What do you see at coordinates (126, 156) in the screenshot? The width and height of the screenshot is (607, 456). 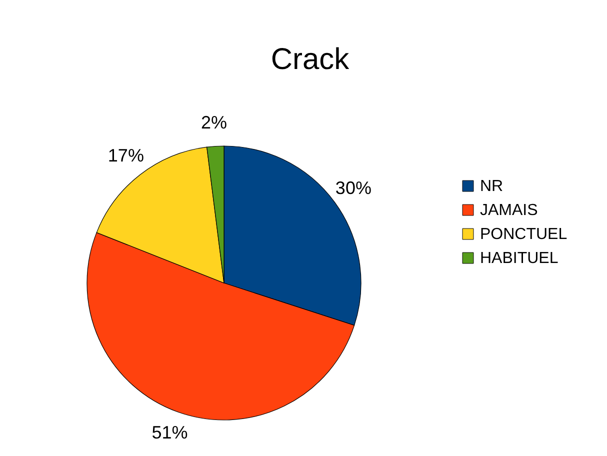 I see `data-label: 17%` at bounding box center [126, 156].